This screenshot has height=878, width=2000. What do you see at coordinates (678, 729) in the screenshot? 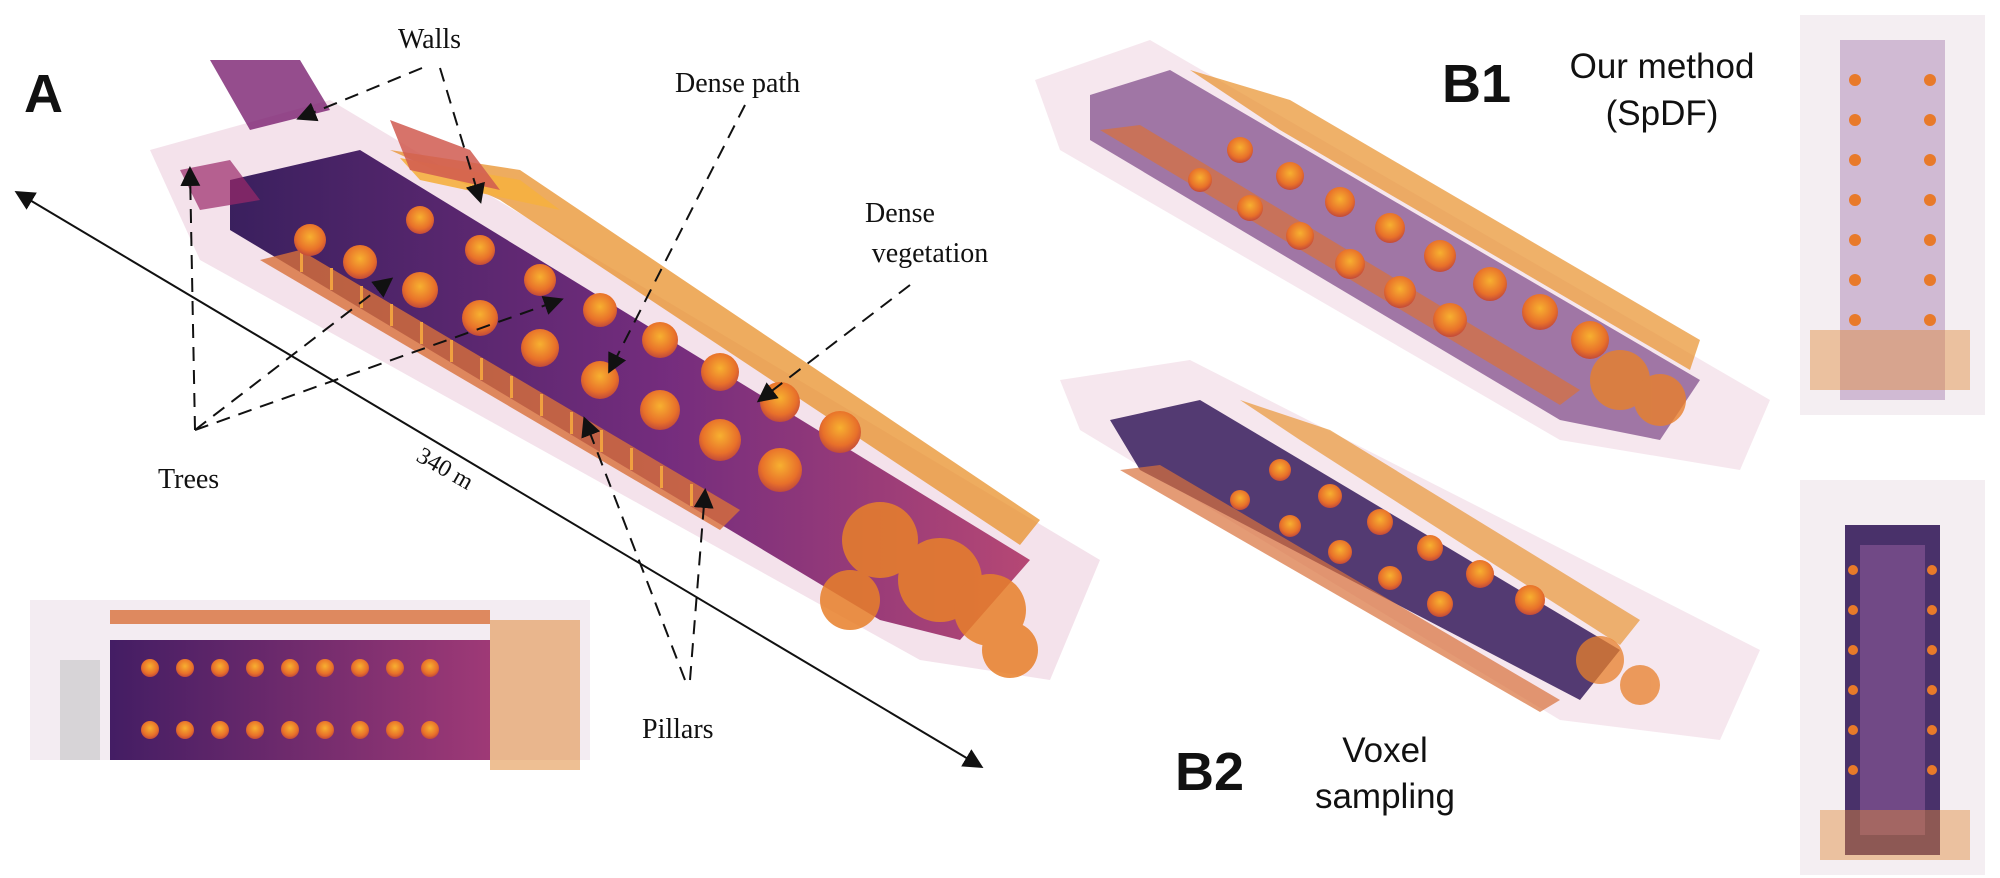
I see `label-pillars: Pillars` at bounding box center [678, 729].